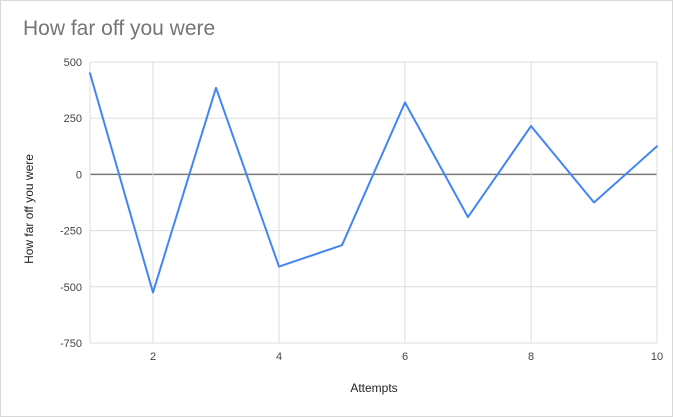 This screenshot has height=417, width=673. What do you see at coordinates (71, 344) in the screenshot?
I see `y-tick-label: -750` at bounding box center [71, 344].